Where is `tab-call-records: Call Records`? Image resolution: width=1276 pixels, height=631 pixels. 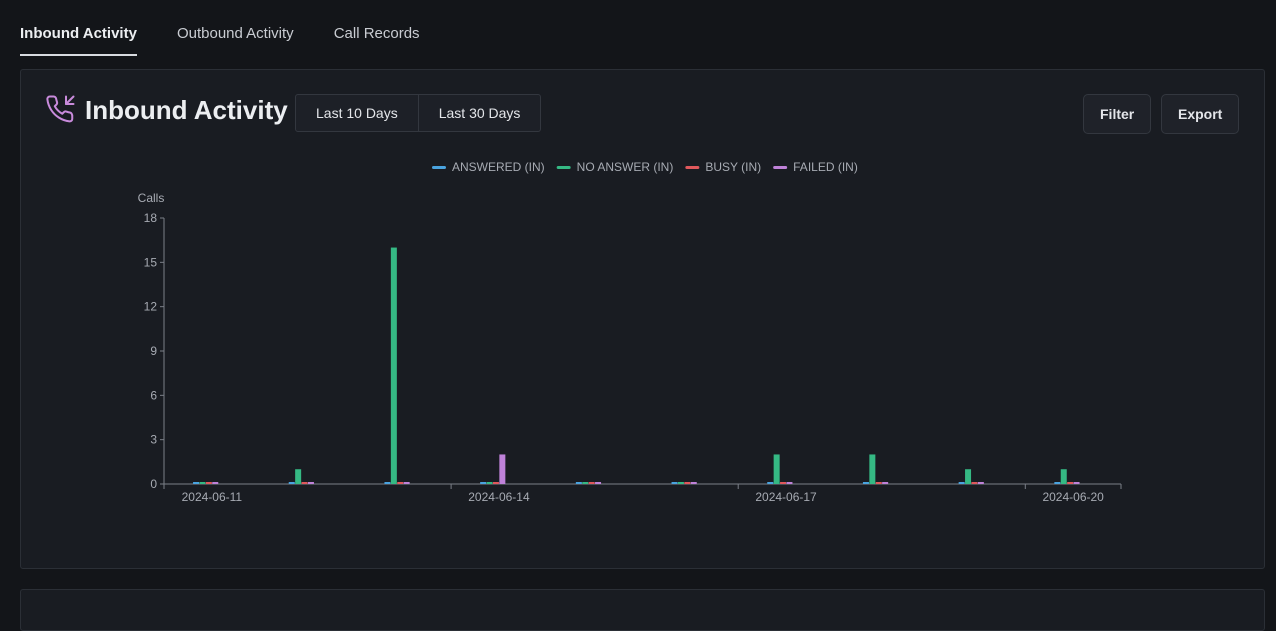
tab-call-records: Call Records is located at coordinates (376, 33).